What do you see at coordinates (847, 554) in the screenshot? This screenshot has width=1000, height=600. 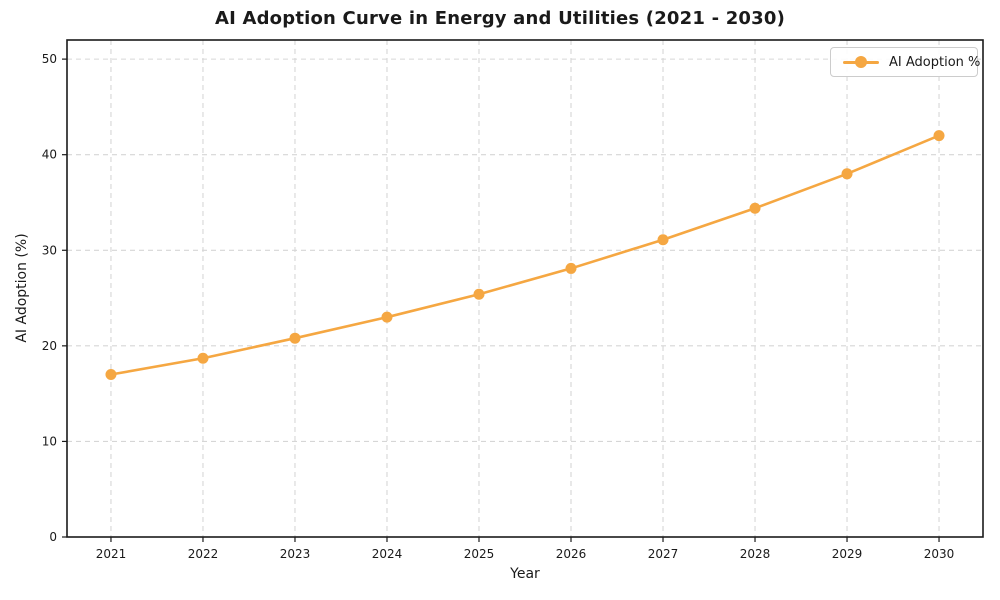 I see `x-tick-label: 2029` at bounding box center [847, 554].